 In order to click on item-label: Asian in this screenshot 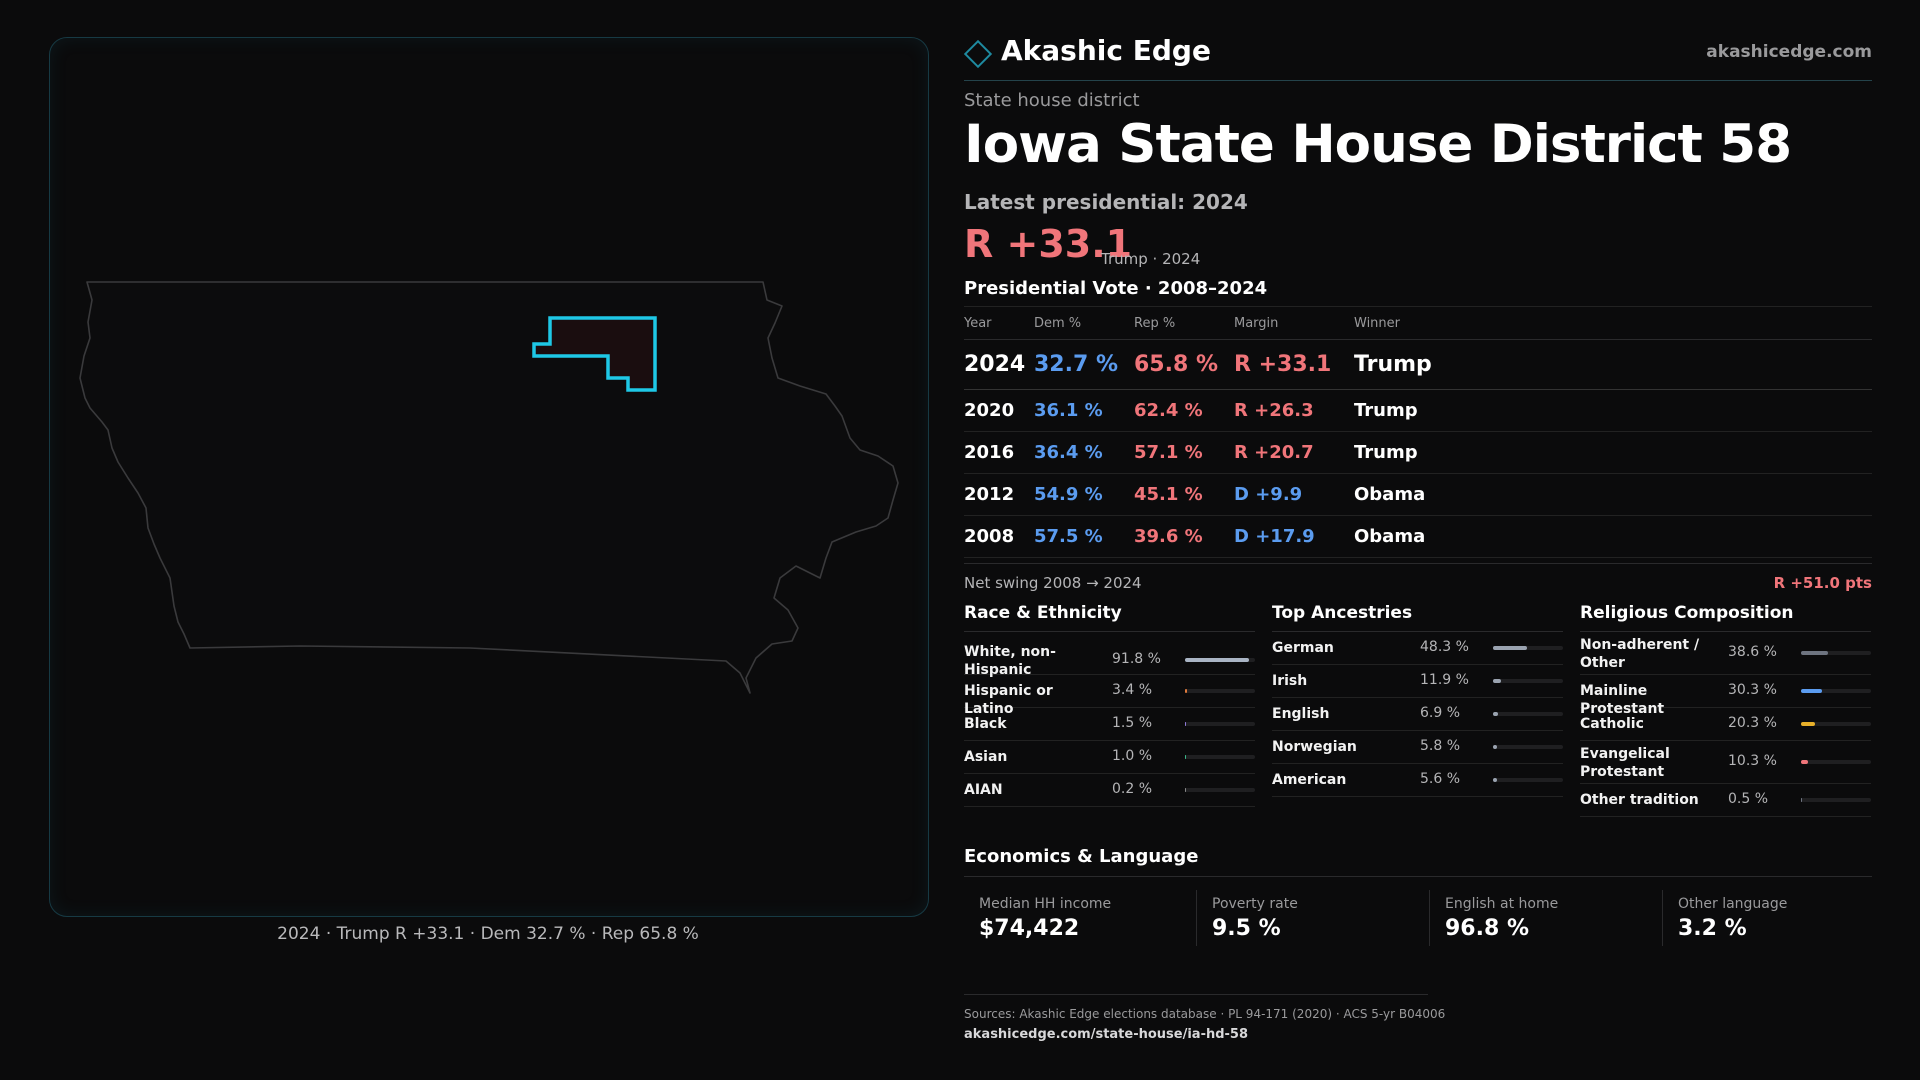, I will do `click(986, 757)`.